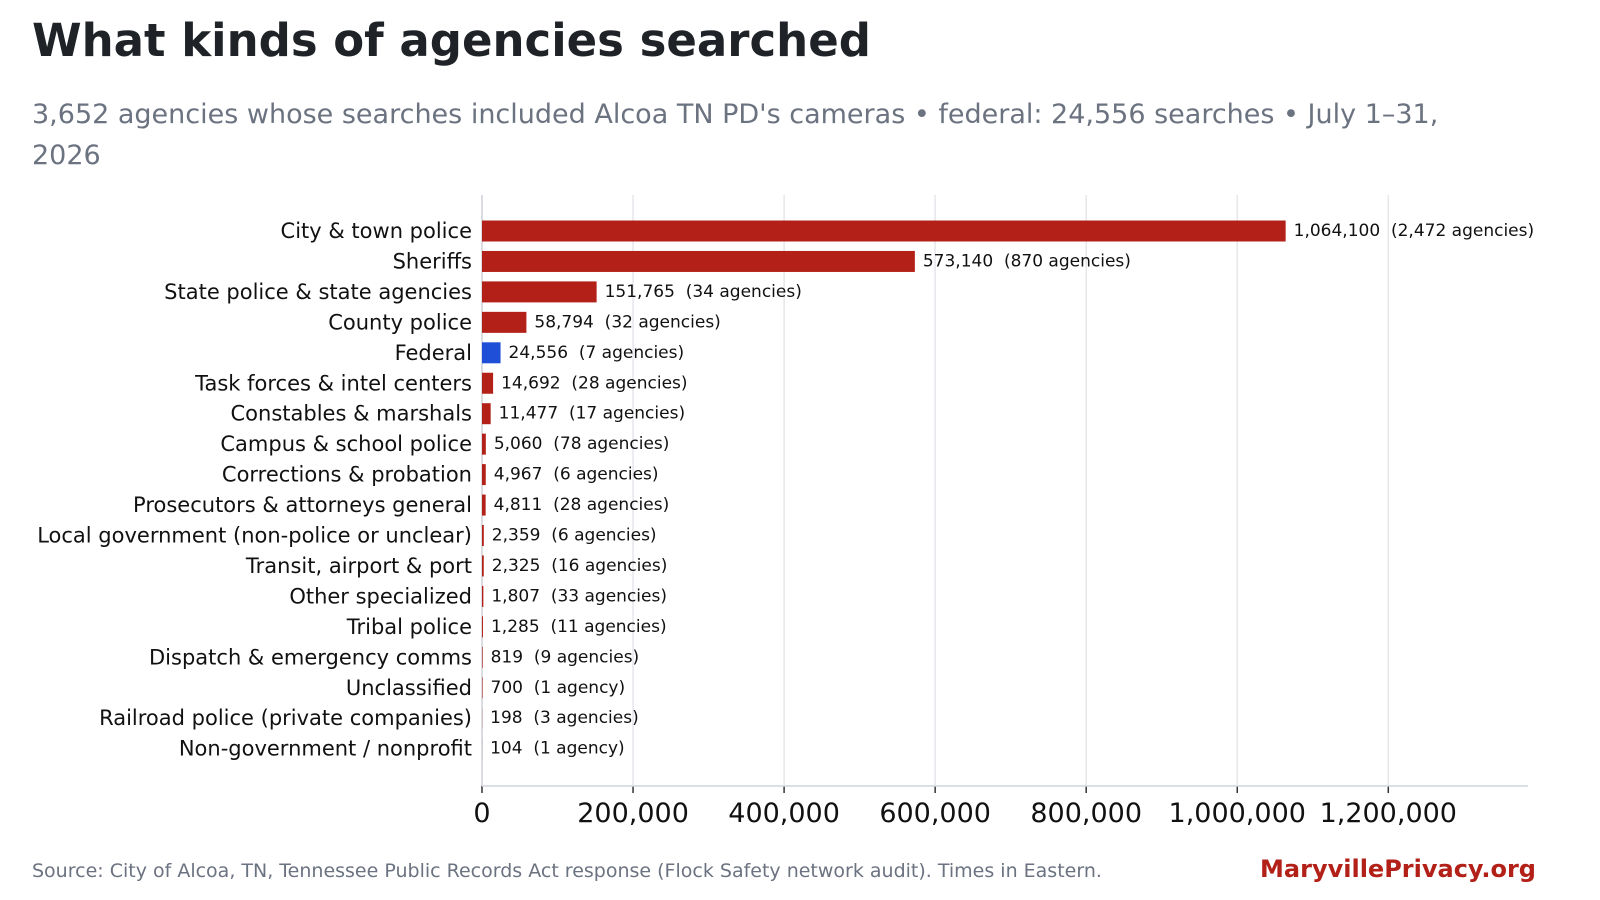 The height and width of the screenshot is (900, 1600). Describe the element at coordinates (582, 505) in the screenshot. I see `data-label: 4,811 (28 agencies)` at that location.